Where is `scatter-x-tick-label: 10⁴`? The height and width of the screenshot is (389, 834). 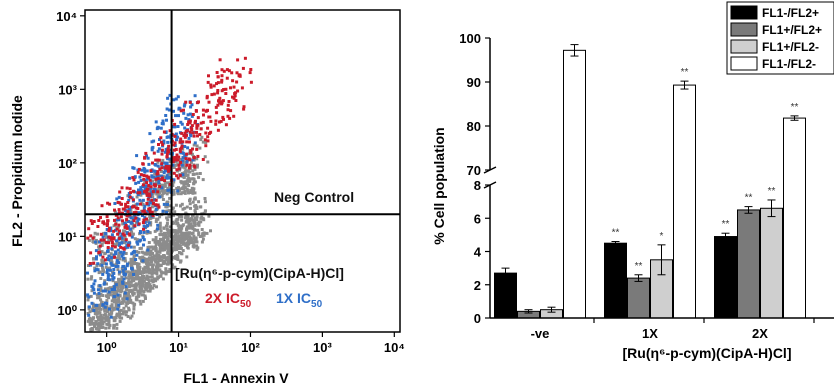
scatter-x-tick-label: 10⁴ is located at coordinates (394, 347).